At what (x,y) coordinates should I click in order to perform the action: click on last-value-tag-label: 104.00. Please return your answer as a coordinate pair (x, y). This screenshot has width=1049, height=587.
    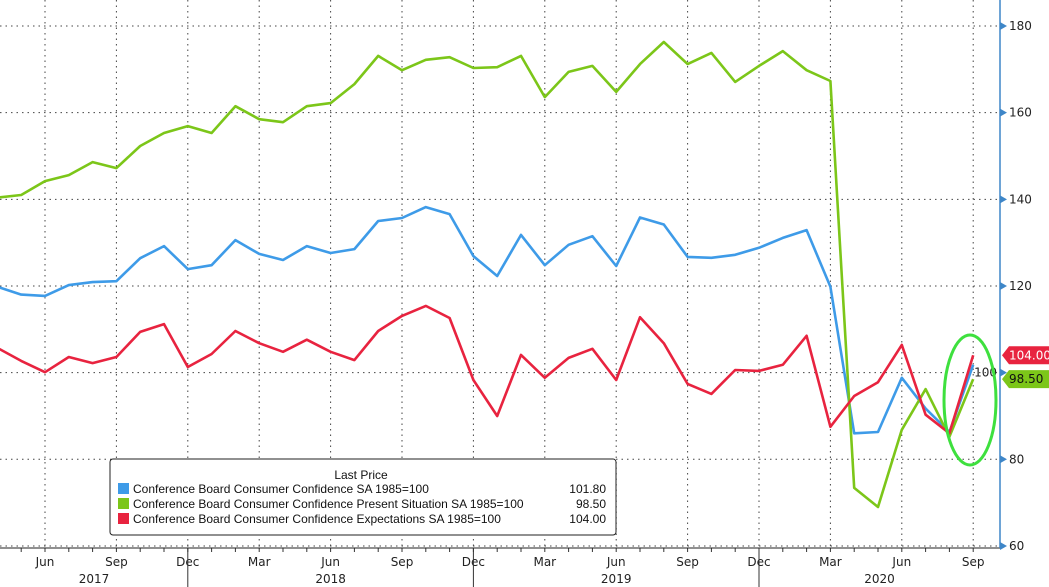
    Looking at the image, I should click on (1029, 355).